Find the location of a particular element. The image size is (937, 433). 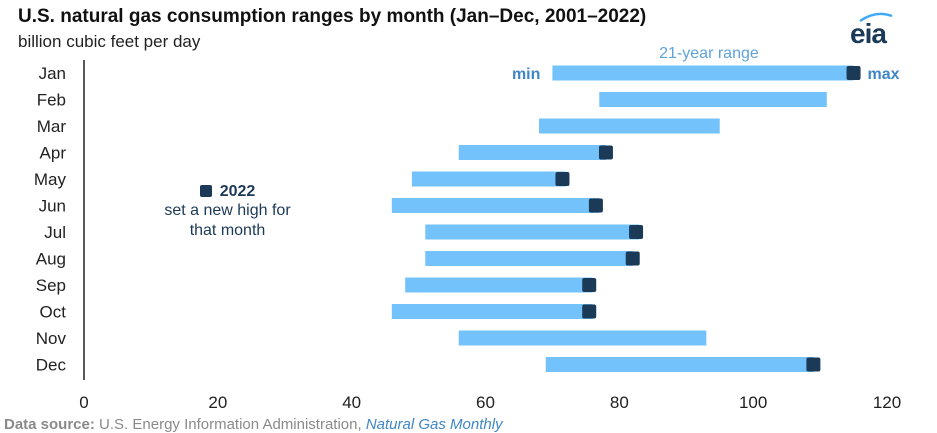

eia-logo: eia is located at coordinates (878, 30).